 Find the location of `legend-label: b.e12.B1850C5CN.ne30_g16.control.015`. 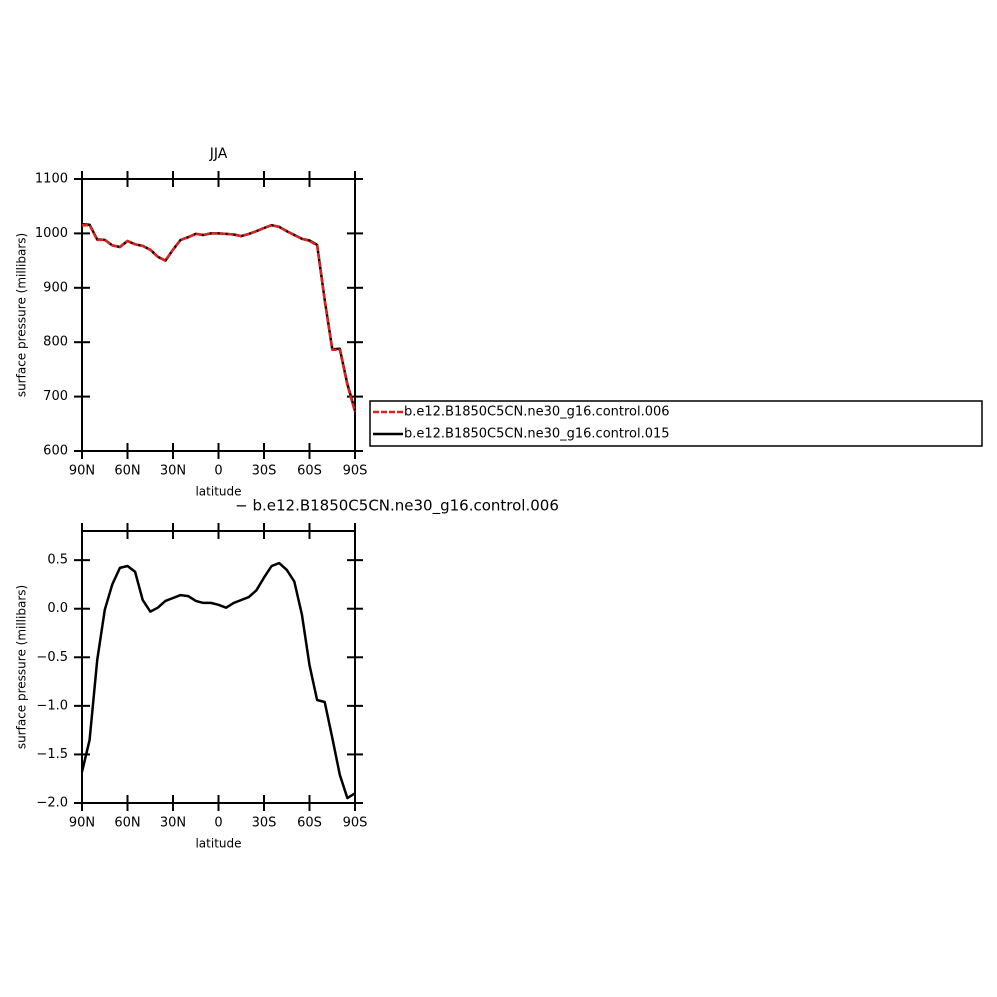

legend-label: b.e12.B1850C5CN.ne30_g16.control.015 is located at coordinates (537, 434).